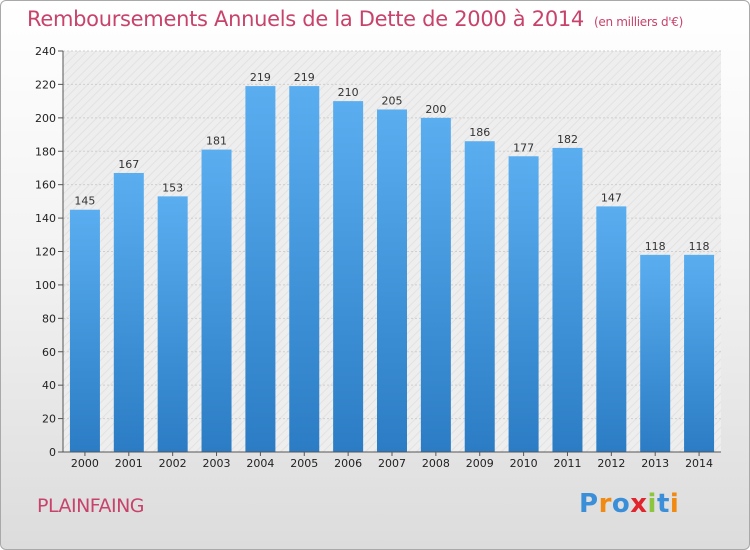 The image size is (750, 550). What do you see at coordinates (392, 100) in the screenshot?
I see `bar-value-label: 205` at bounding box center [392, 100].